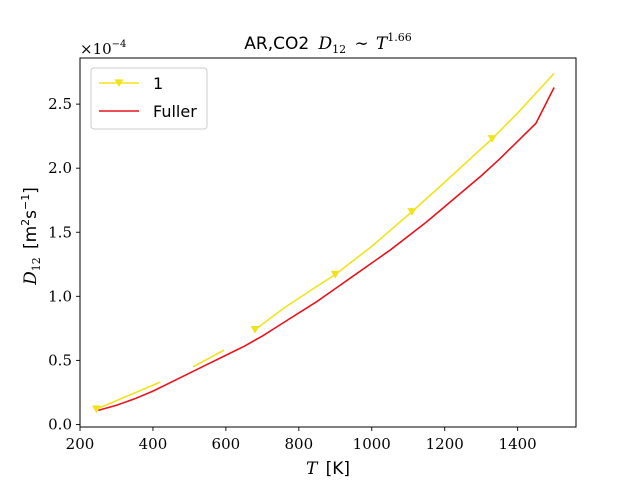  I want to click on y-tick-label: 0.0, so click(60, 424).